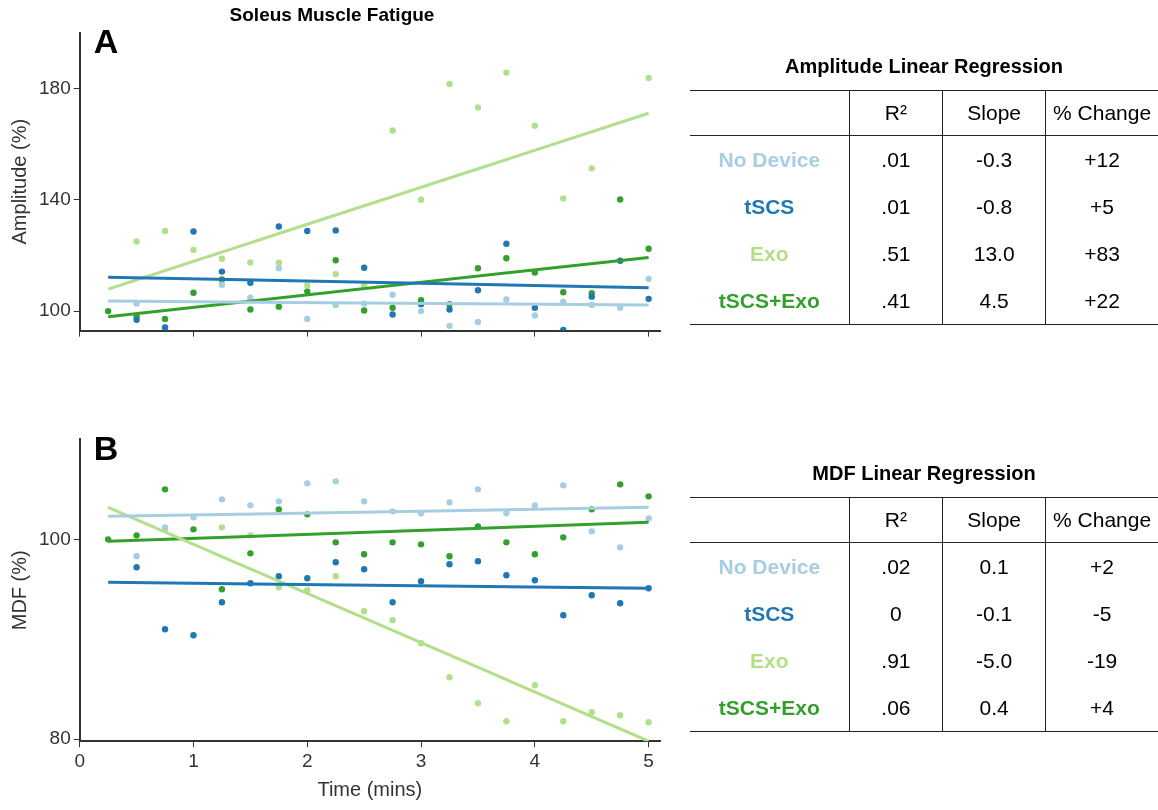 The height and width of the screenshot is (810, 1158). What do you see at coordinates (193, 760) in the screenshot?
I see `x-tick-label: 1` at bounding box center [193, 760].